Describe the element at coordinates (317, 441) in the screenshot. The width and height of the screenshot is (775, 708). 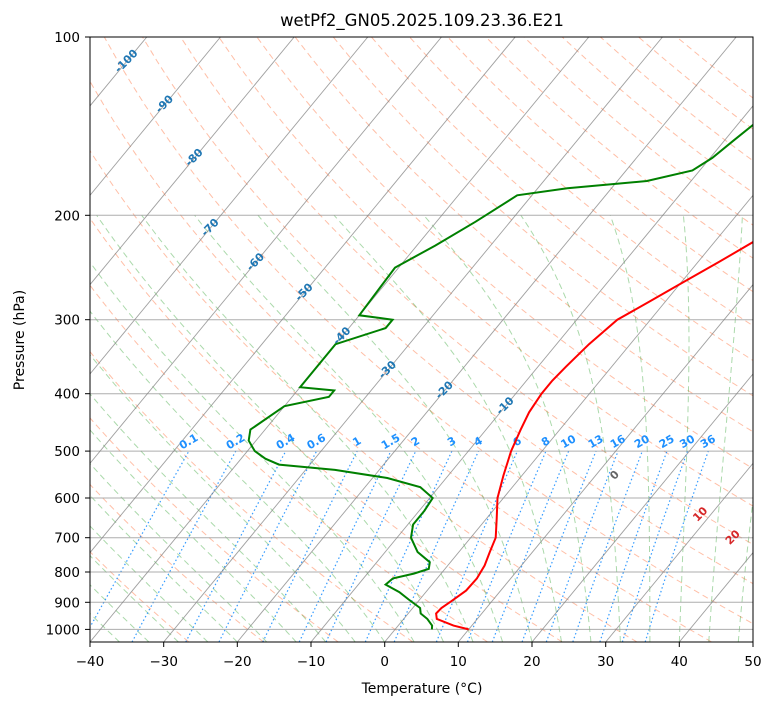
I see `mixing-ratio-label: 0.6` at that location.